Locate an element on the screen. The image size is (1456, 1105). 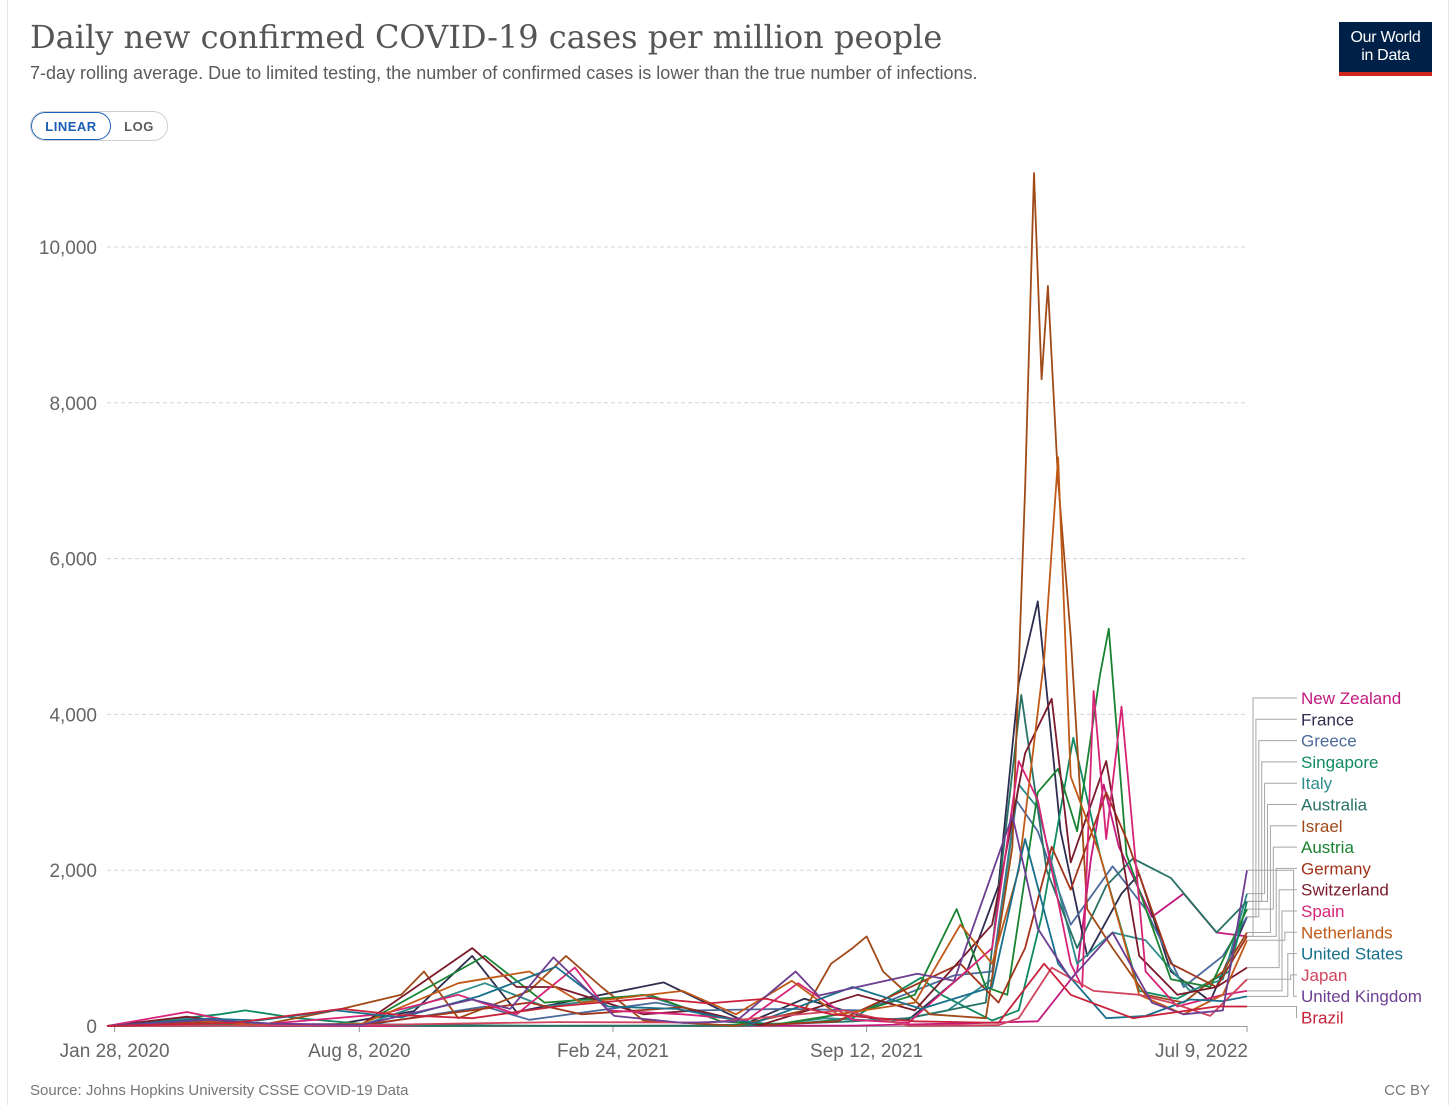
scale-toggle: LINEAR LOG is located at coordinates (99, 126).